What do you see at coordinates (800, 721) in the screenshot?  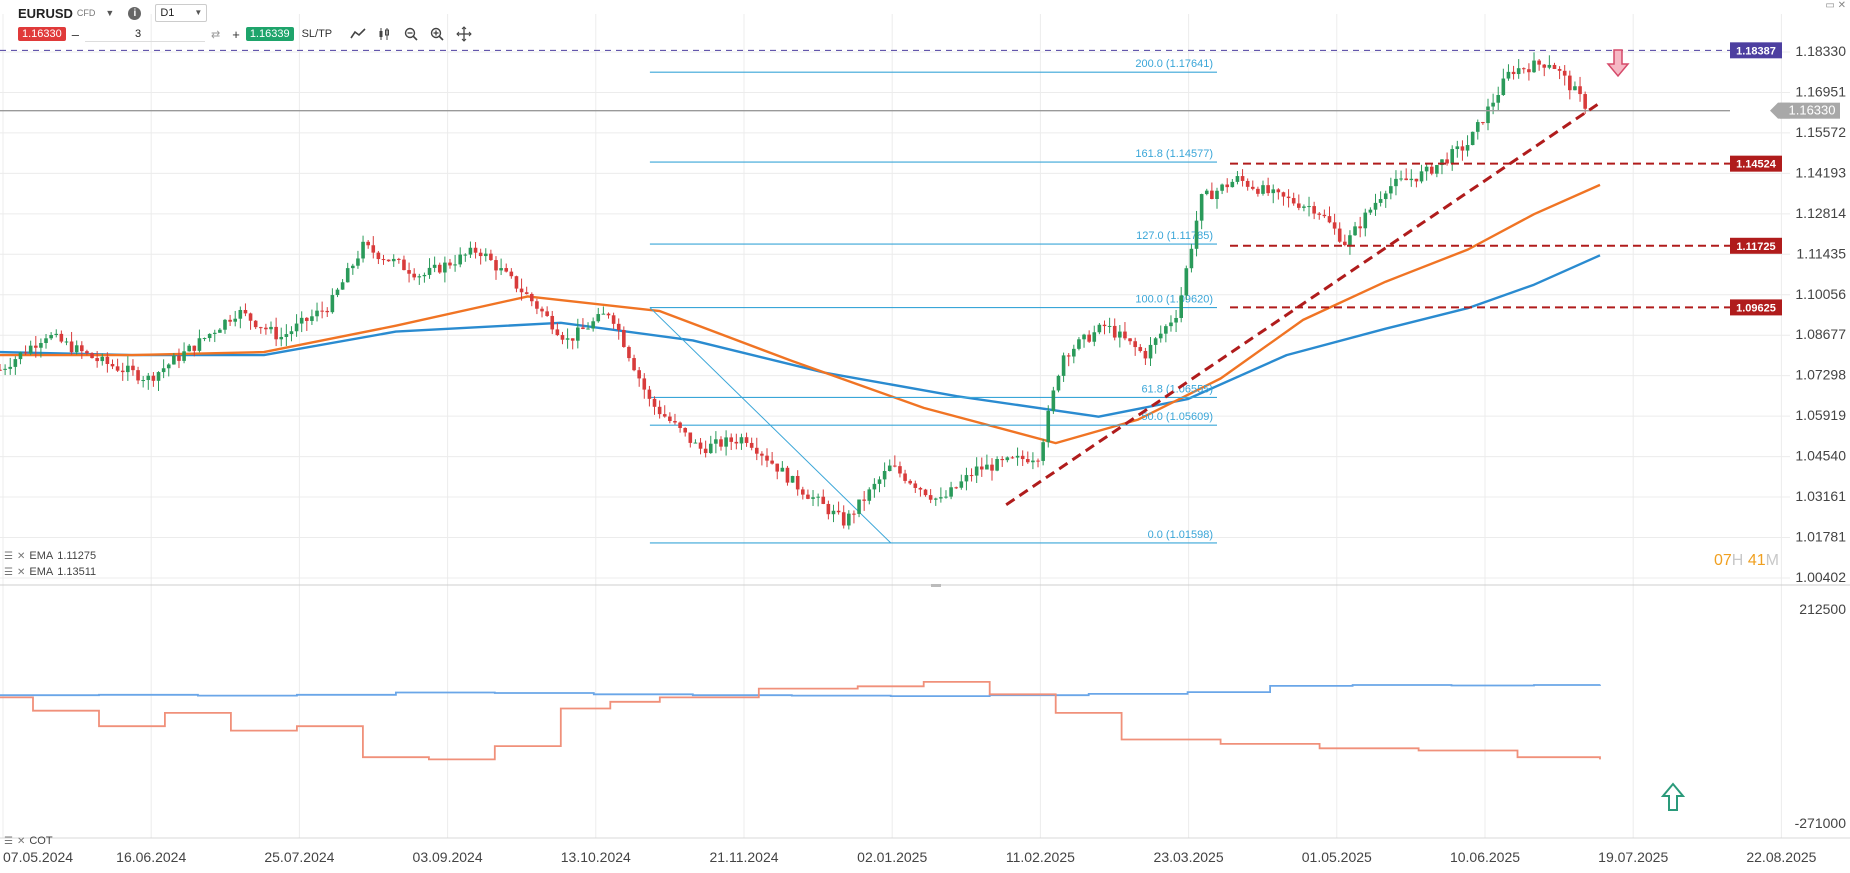 I see `cot-short-line` at bounding box center [800, 721].